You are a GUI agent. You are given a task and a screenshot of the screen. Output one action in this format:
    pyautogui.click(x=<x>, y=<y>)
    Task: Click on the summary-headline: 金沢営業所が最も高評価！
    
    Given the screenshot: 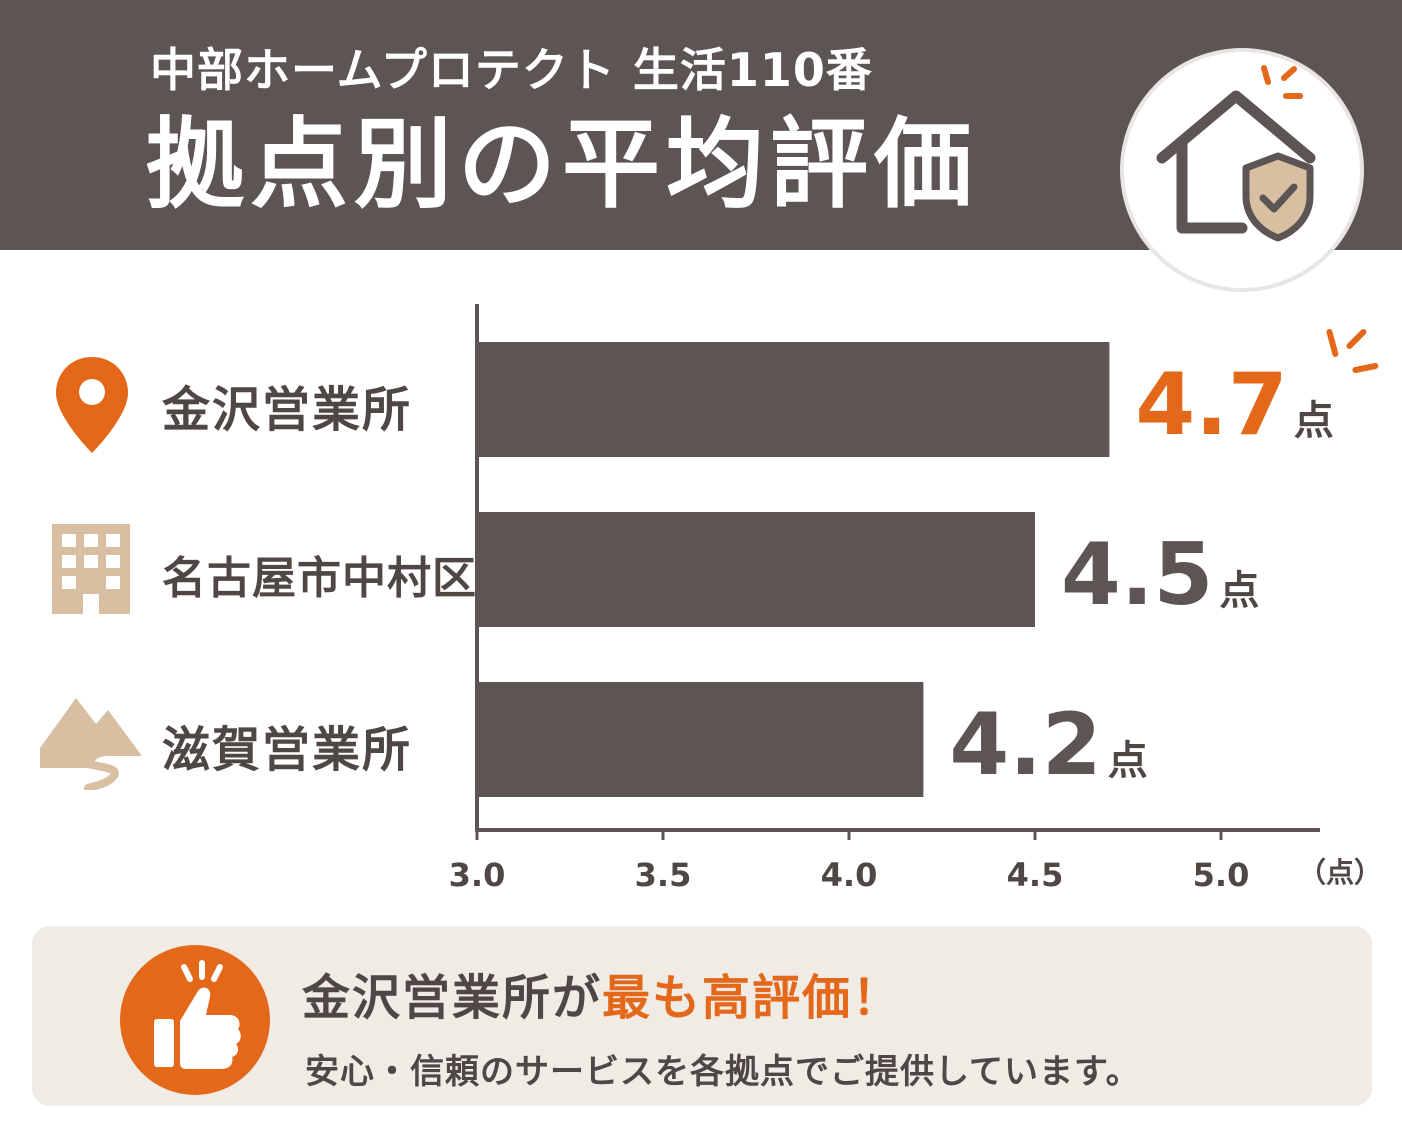 What is the action you would take?
    pyautogui.click(x=602, y=993)
    